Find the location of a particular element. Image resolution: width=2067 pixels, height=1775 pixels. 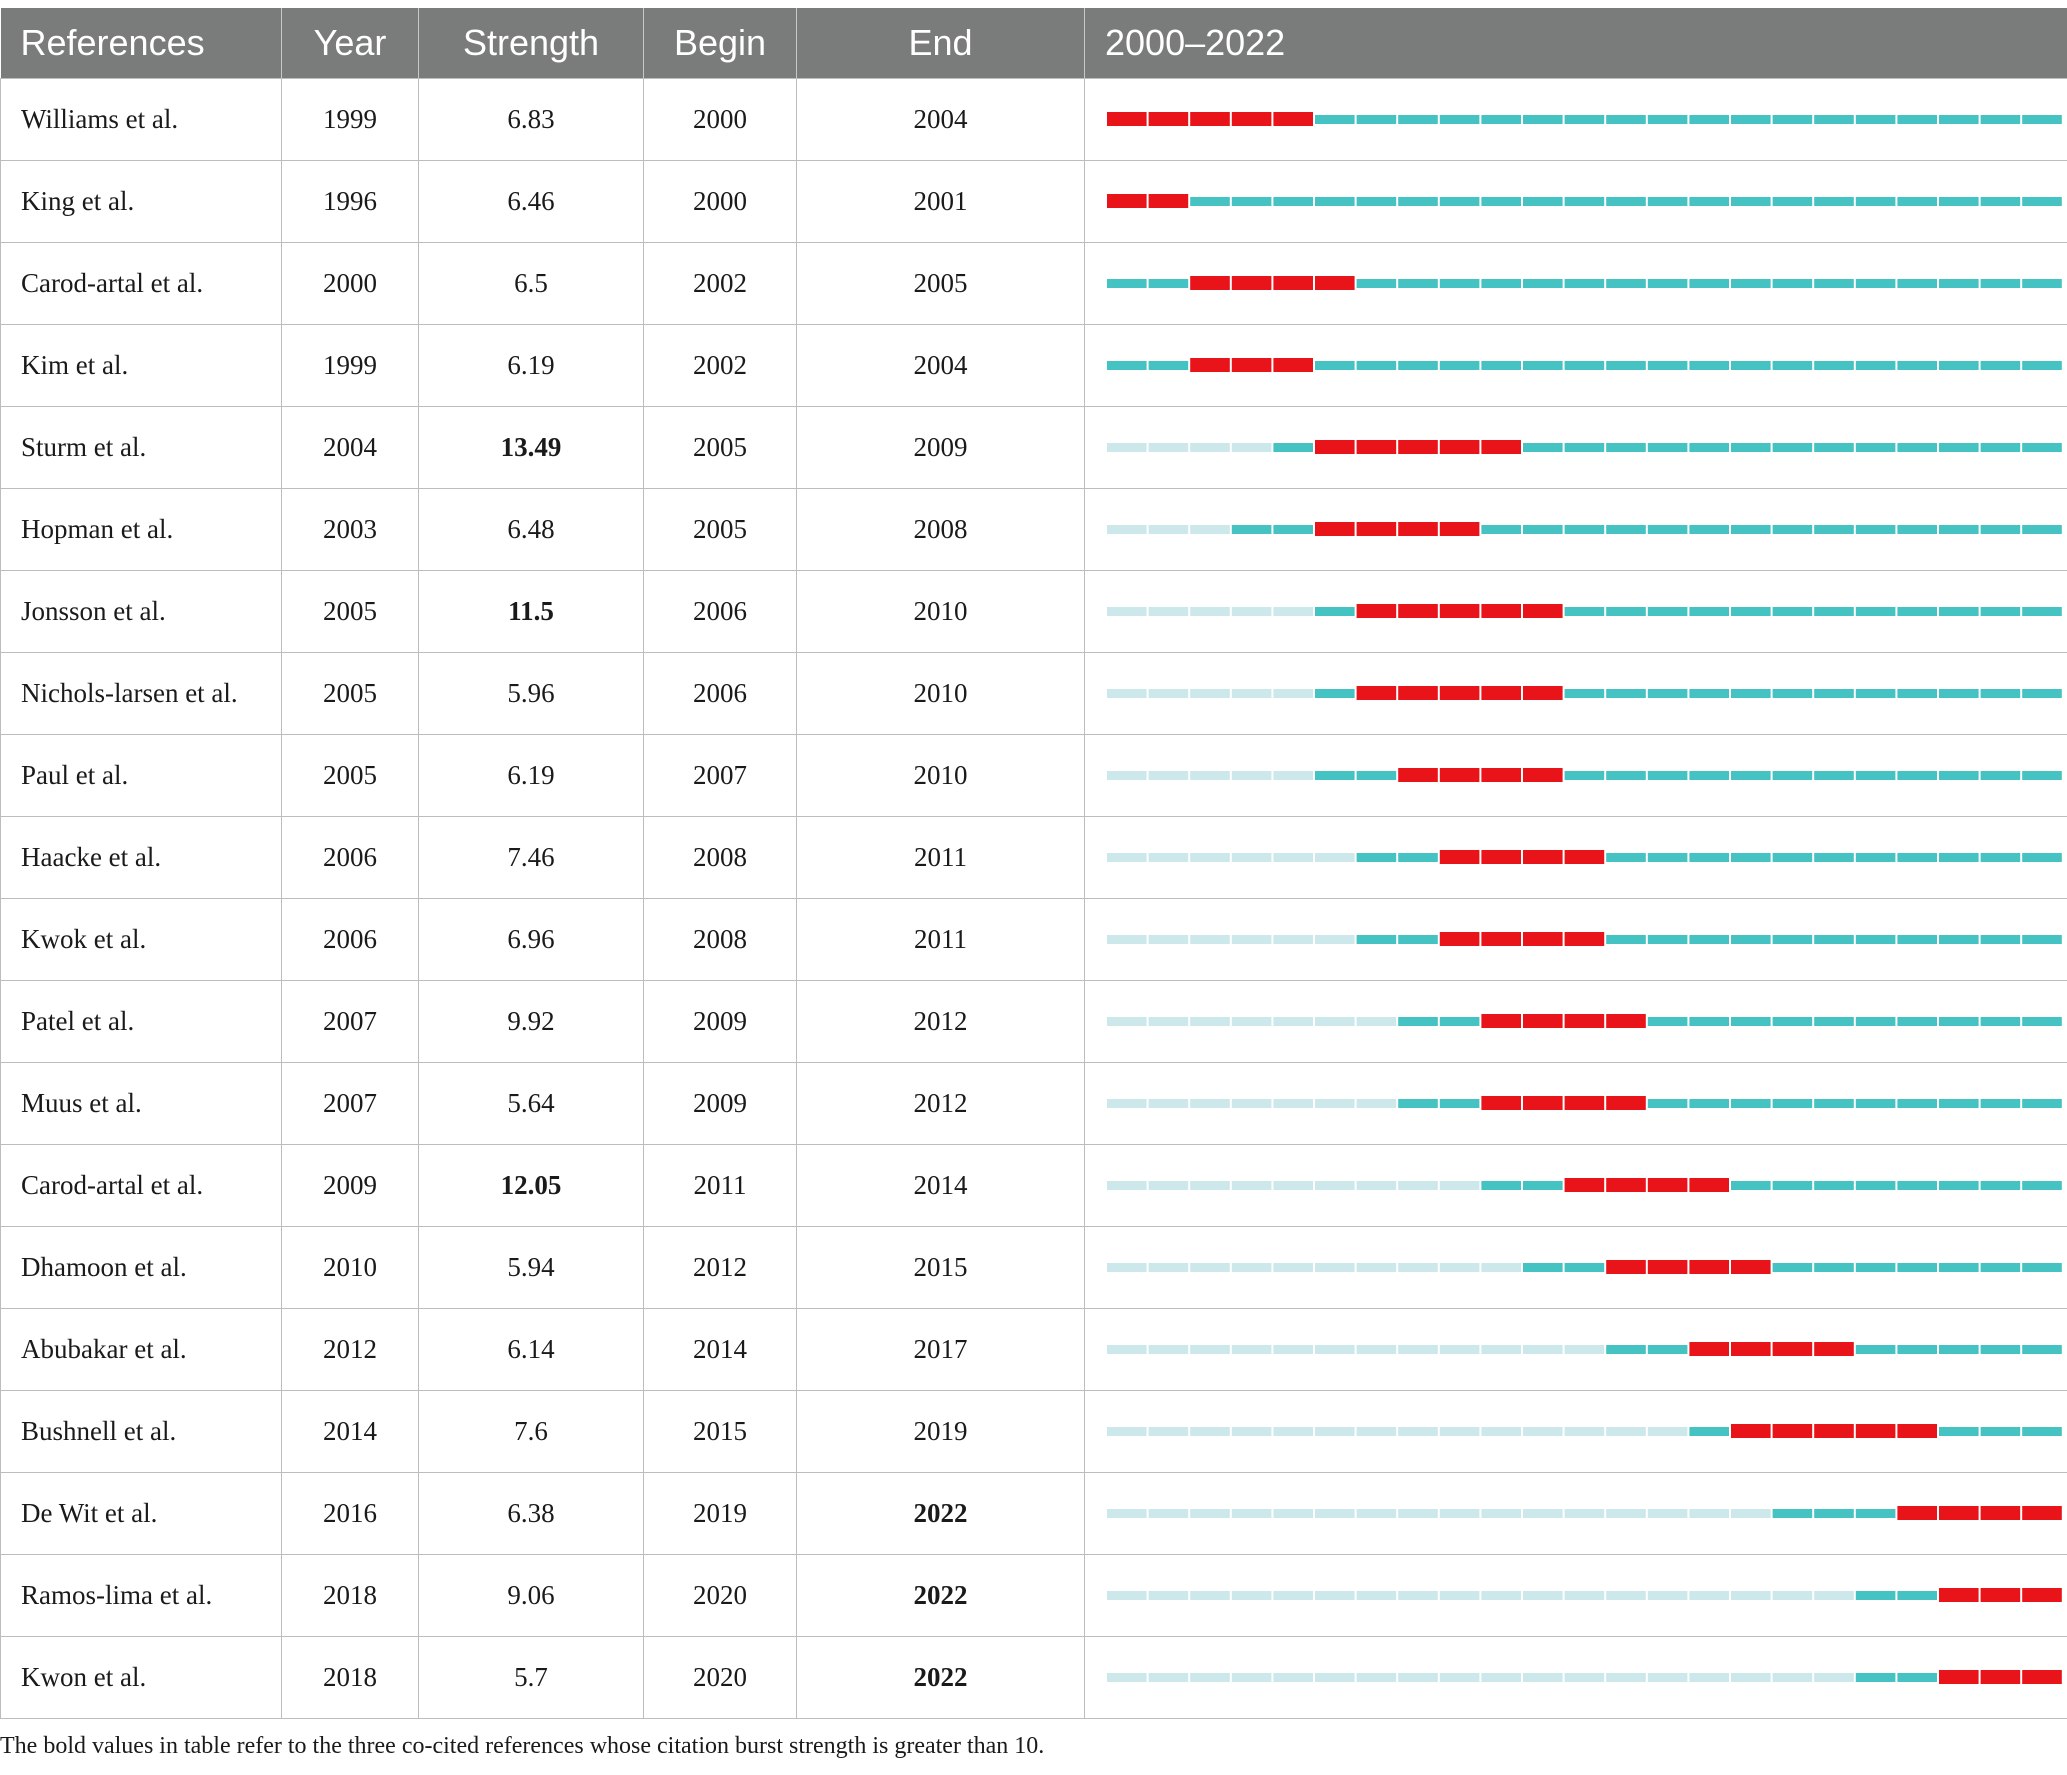

reference-cell: Kwon et al. is located at coordinates (141, 1677).